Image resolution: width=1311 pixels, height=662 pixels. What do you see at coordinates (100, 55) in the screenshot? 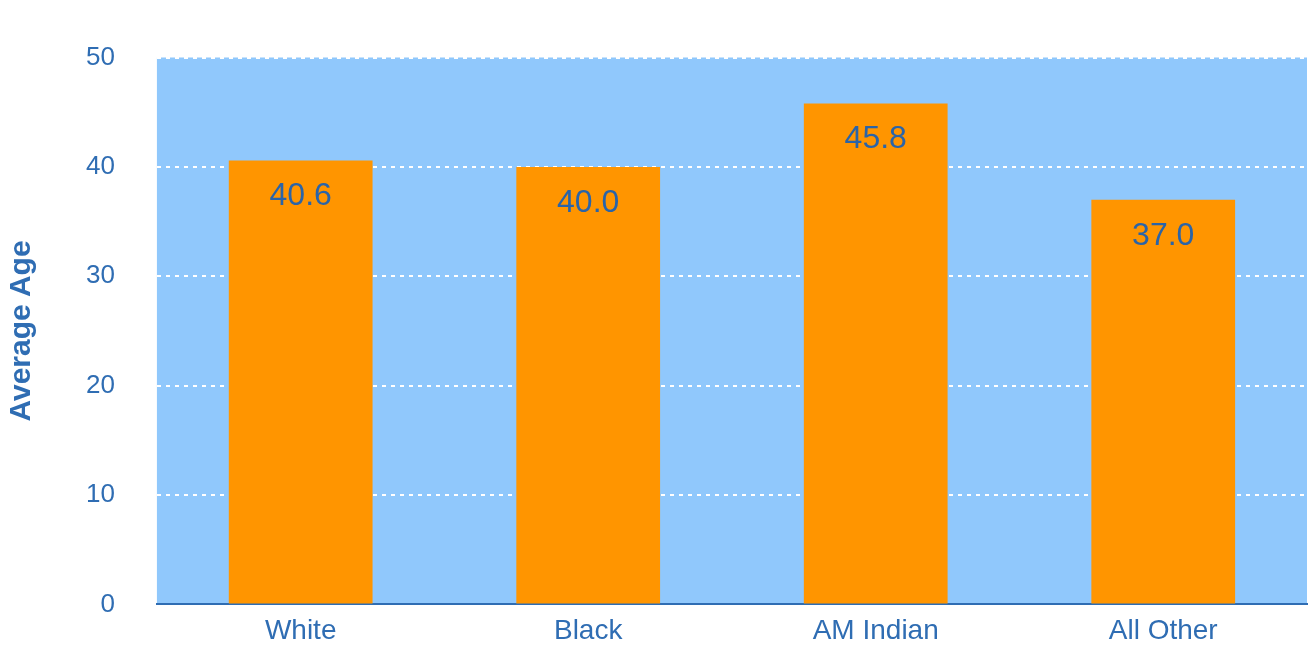
I see `y-tick-label: 50` at bounding box center [100, 55].